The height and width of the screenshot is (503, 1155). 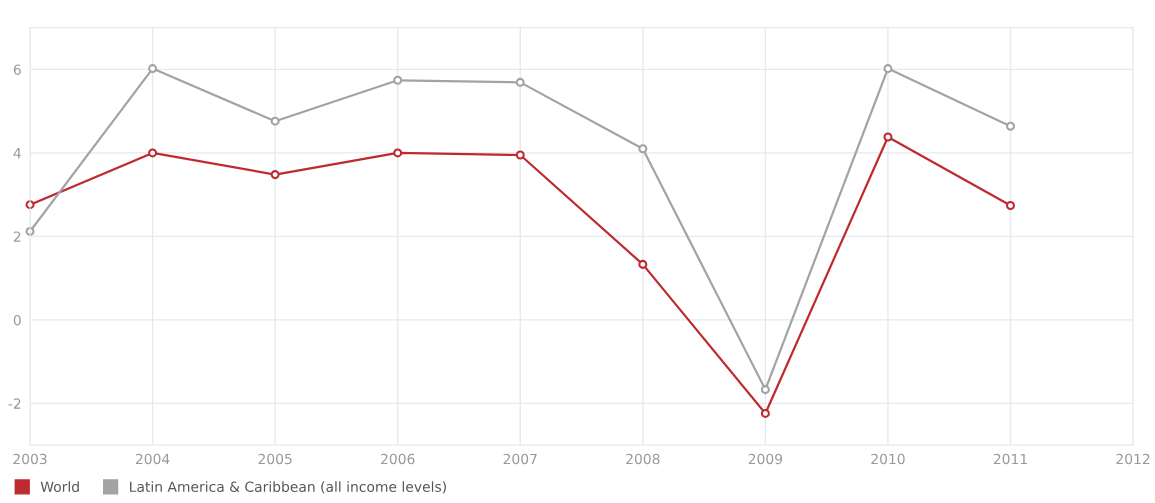 What do you see at coordinates (288, 487) in the screenshot?
I see `legend-label: Latin America & Caribbean (all income levels)` at bounding box center [288, 487].